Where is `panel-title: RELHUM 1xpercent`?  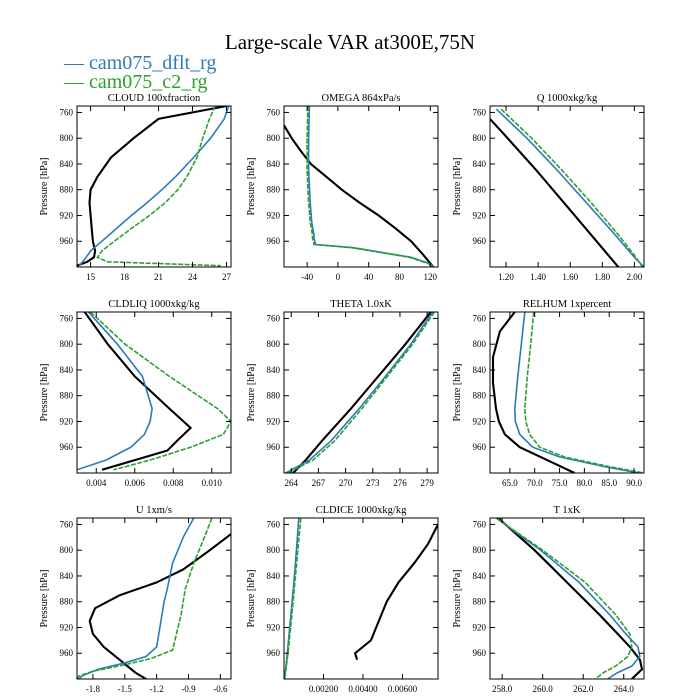
panel-title: RELHUM 1xpercent is located at coordinates (567, 304).